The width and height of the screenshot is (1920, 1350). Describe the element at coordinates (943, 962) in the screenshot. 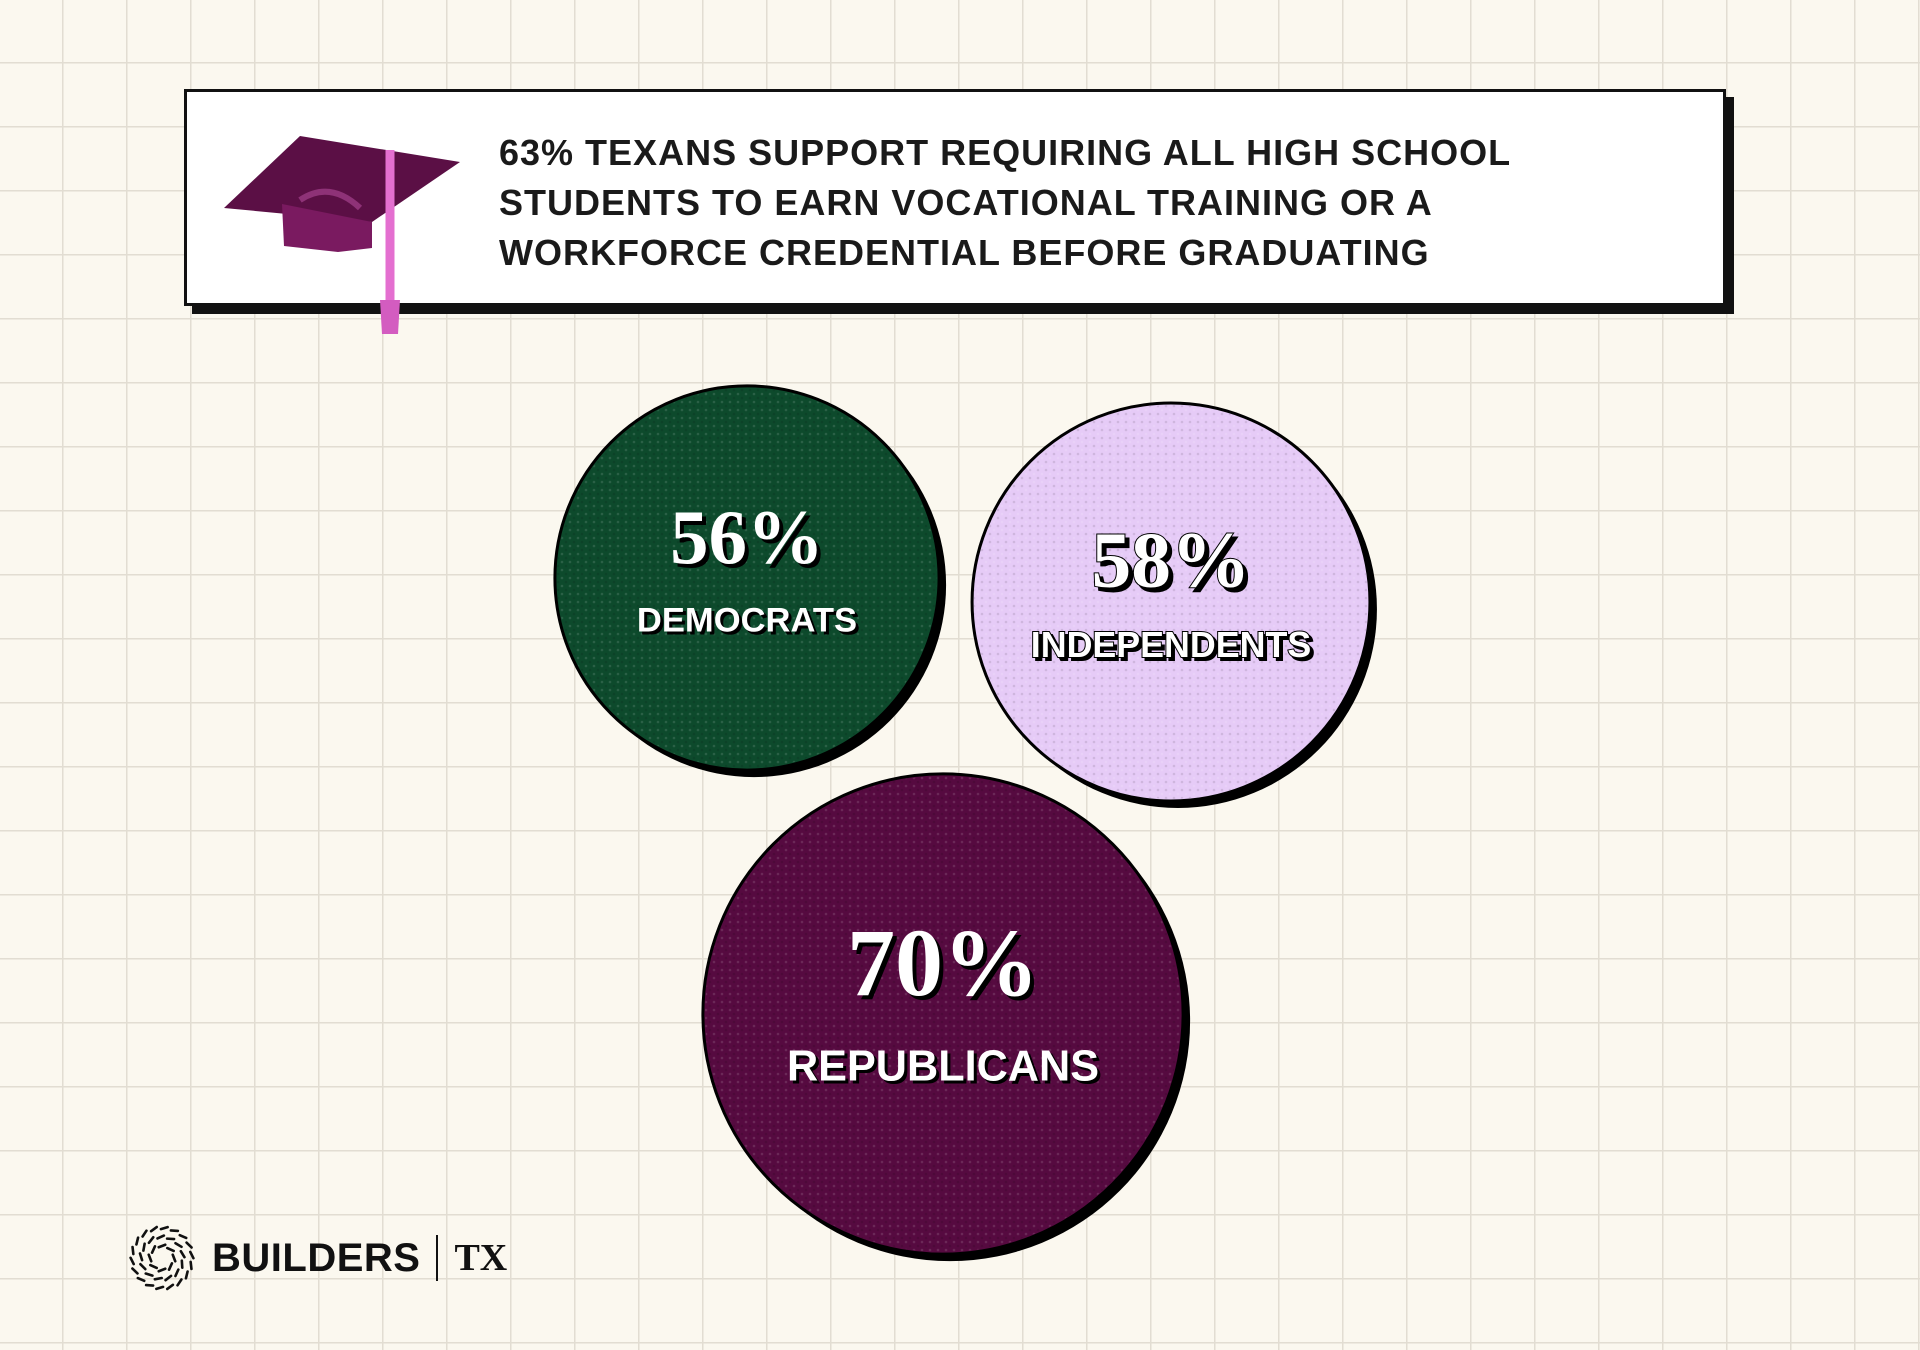

I see `value-label: 70%` at that location.